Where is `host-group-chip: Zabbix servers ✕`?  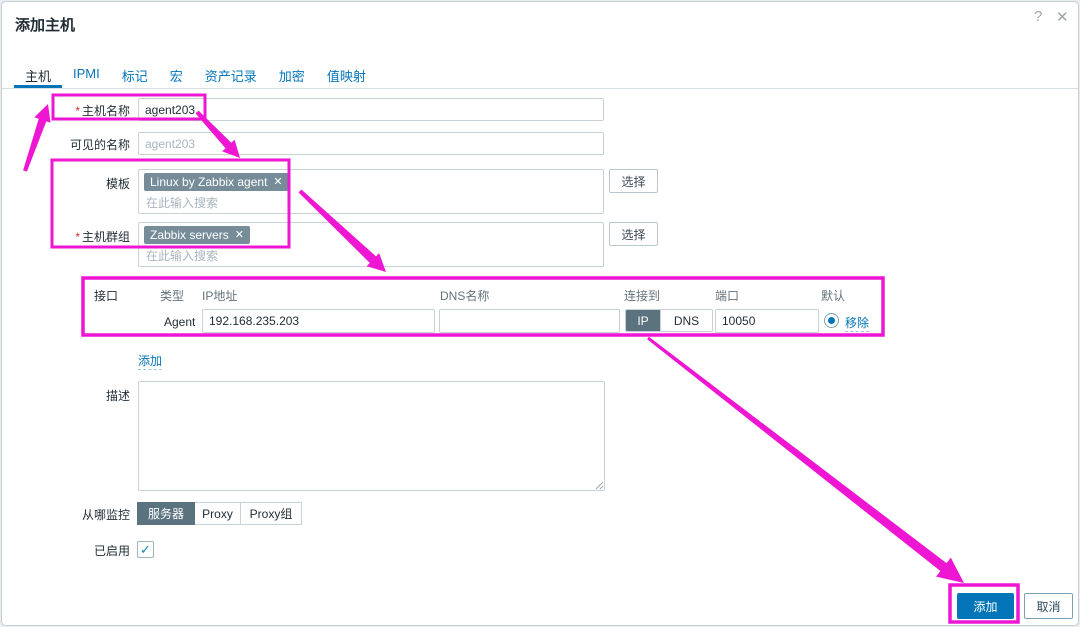 host-group-chip: Zabbix servers ✕ is located at coordinates (197, 235).